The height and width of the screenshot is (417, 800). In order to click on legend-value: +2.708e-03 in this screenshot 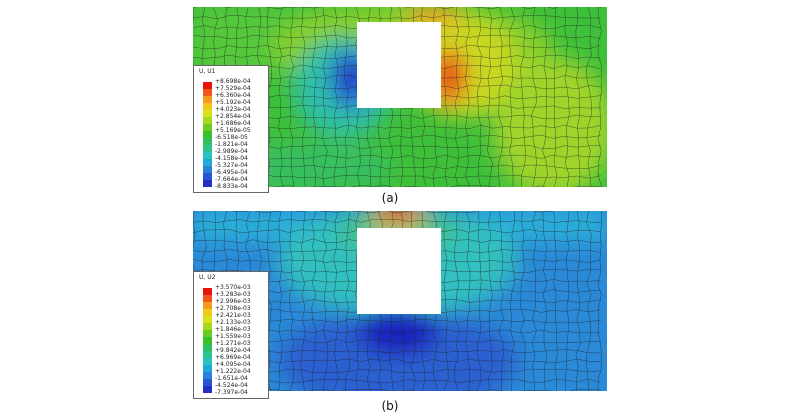, I will do `click(233, 308)`.